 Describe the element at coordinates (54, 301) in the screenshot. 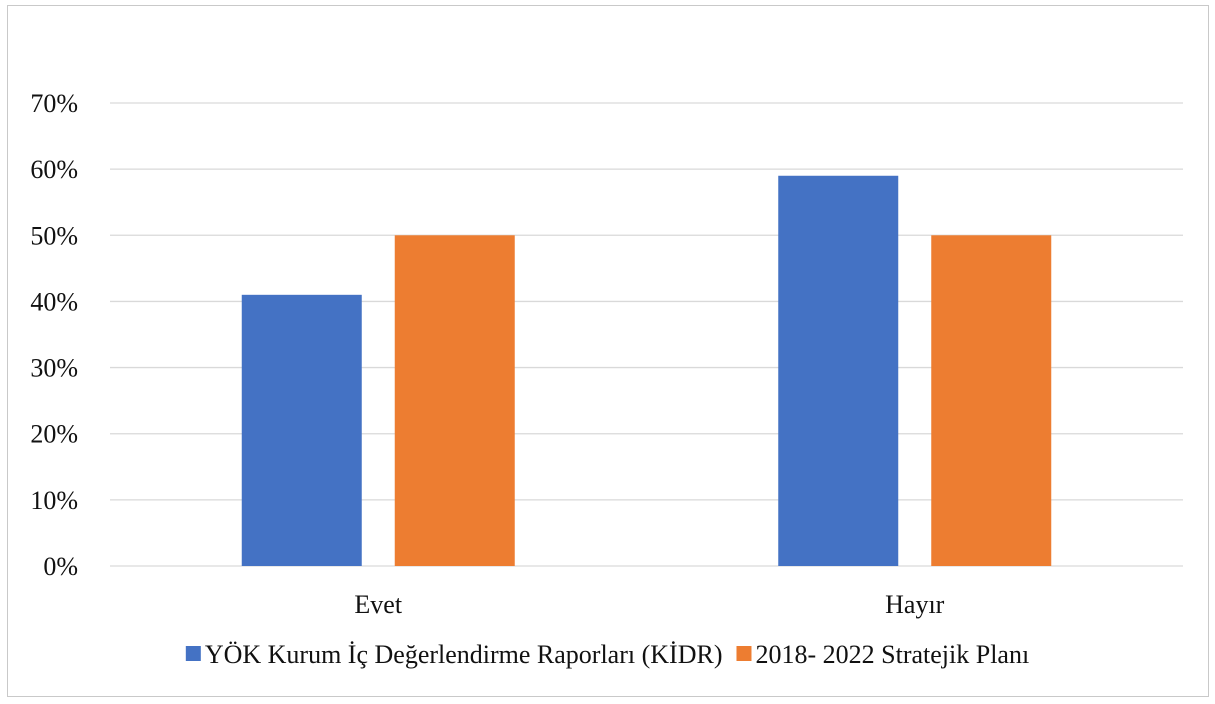

I see `y-tick-label: 40%` at that location.